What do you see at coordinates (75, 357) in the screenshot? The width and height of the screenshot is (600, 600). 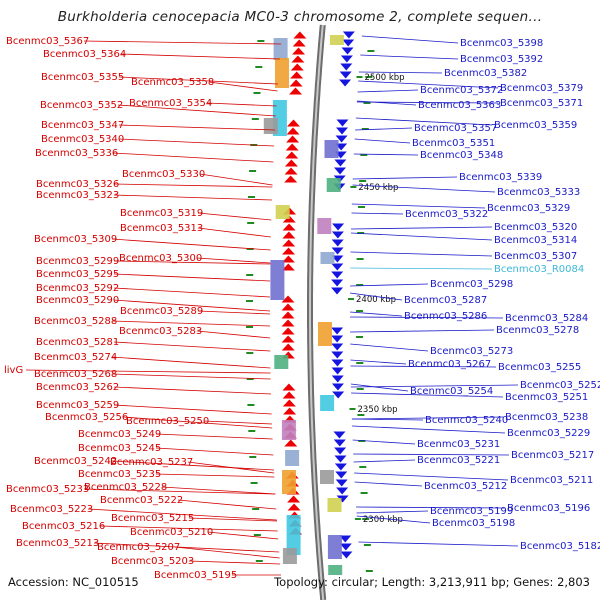 I see `gene-label-left: Bcenmc03_5274` at bounding box center [75, 357].